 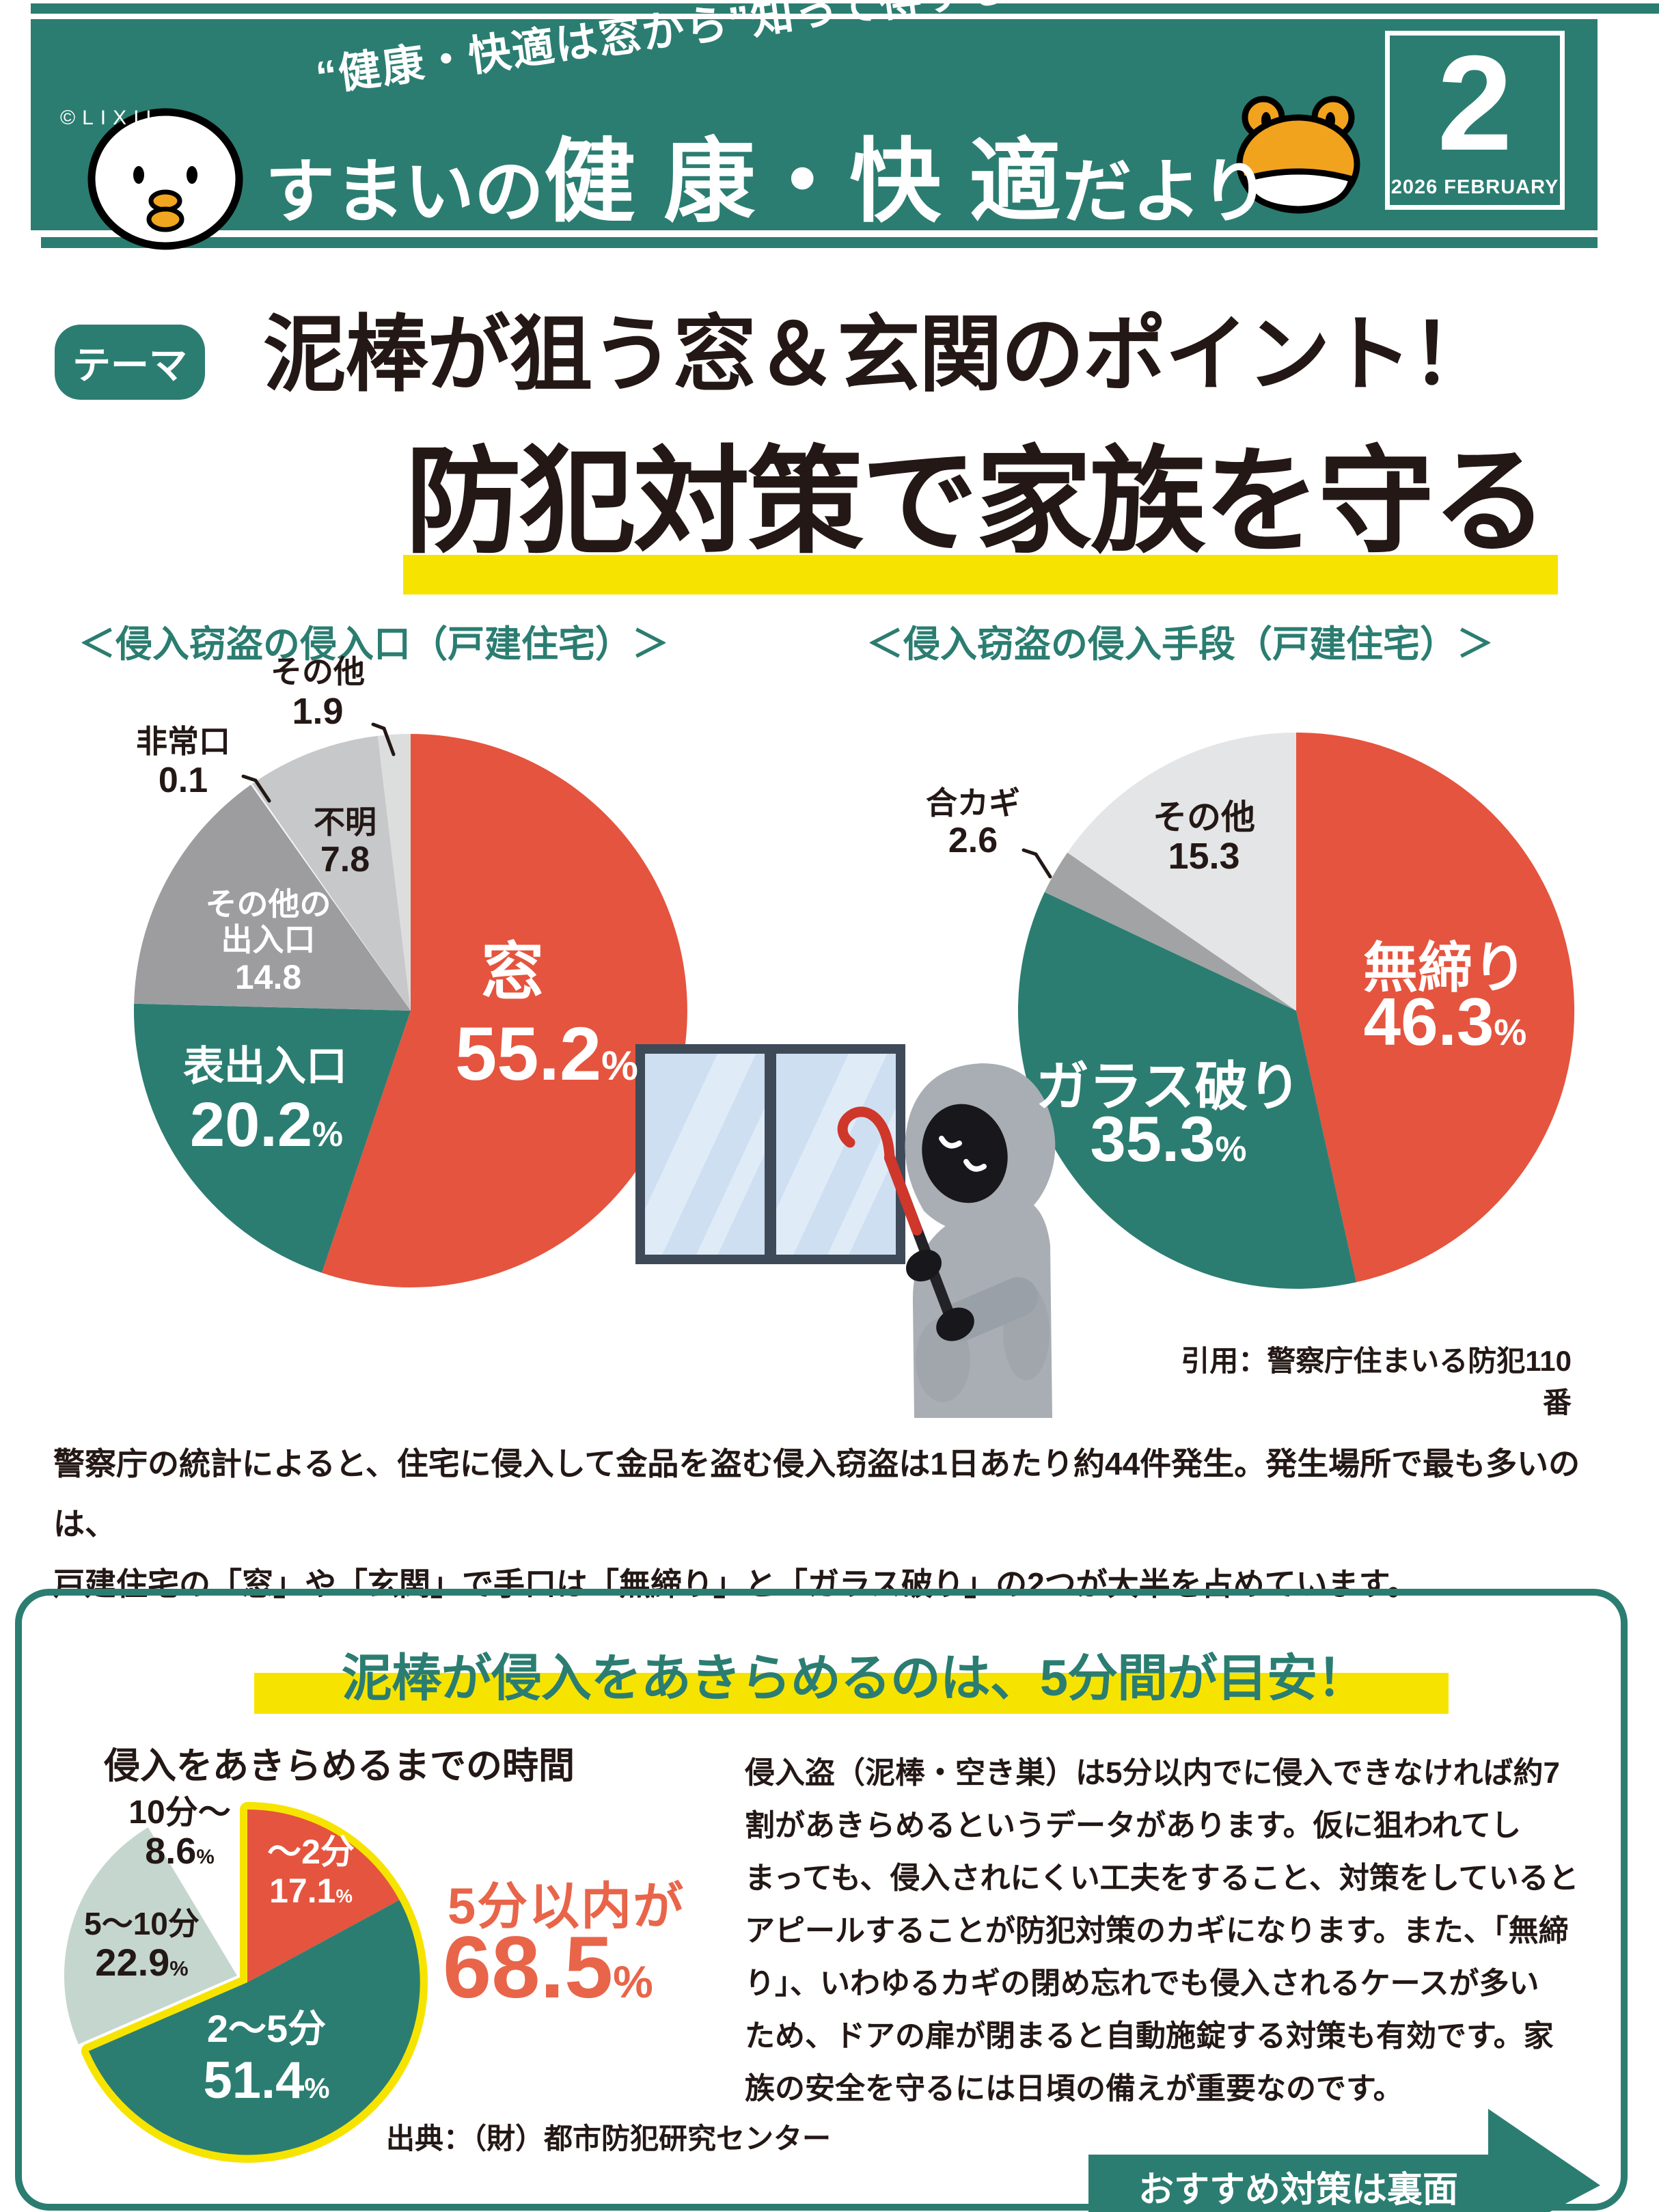 What do you see at coordinates (1168, 1087) in the screenshot?
I see `pie2-label-glass-breaking: ガラス破り` at bounding box center [1168, 1087].